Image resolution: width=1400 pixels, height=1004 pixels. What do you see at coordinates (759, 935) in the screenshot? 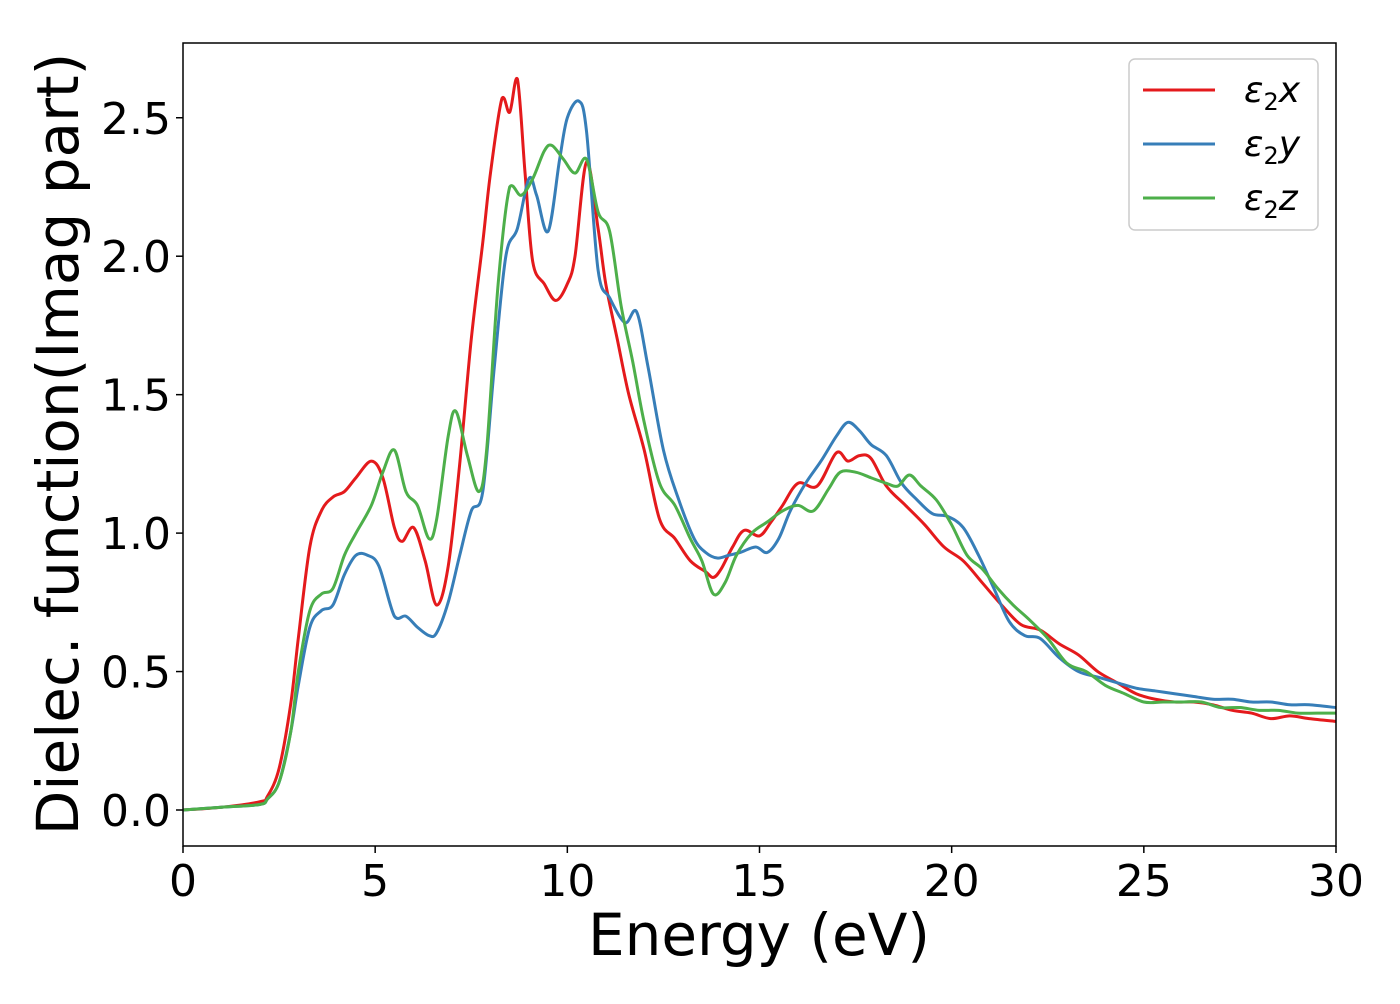
I see `x-axis-title: Energy (eV)` at bounding box center [759, 935].